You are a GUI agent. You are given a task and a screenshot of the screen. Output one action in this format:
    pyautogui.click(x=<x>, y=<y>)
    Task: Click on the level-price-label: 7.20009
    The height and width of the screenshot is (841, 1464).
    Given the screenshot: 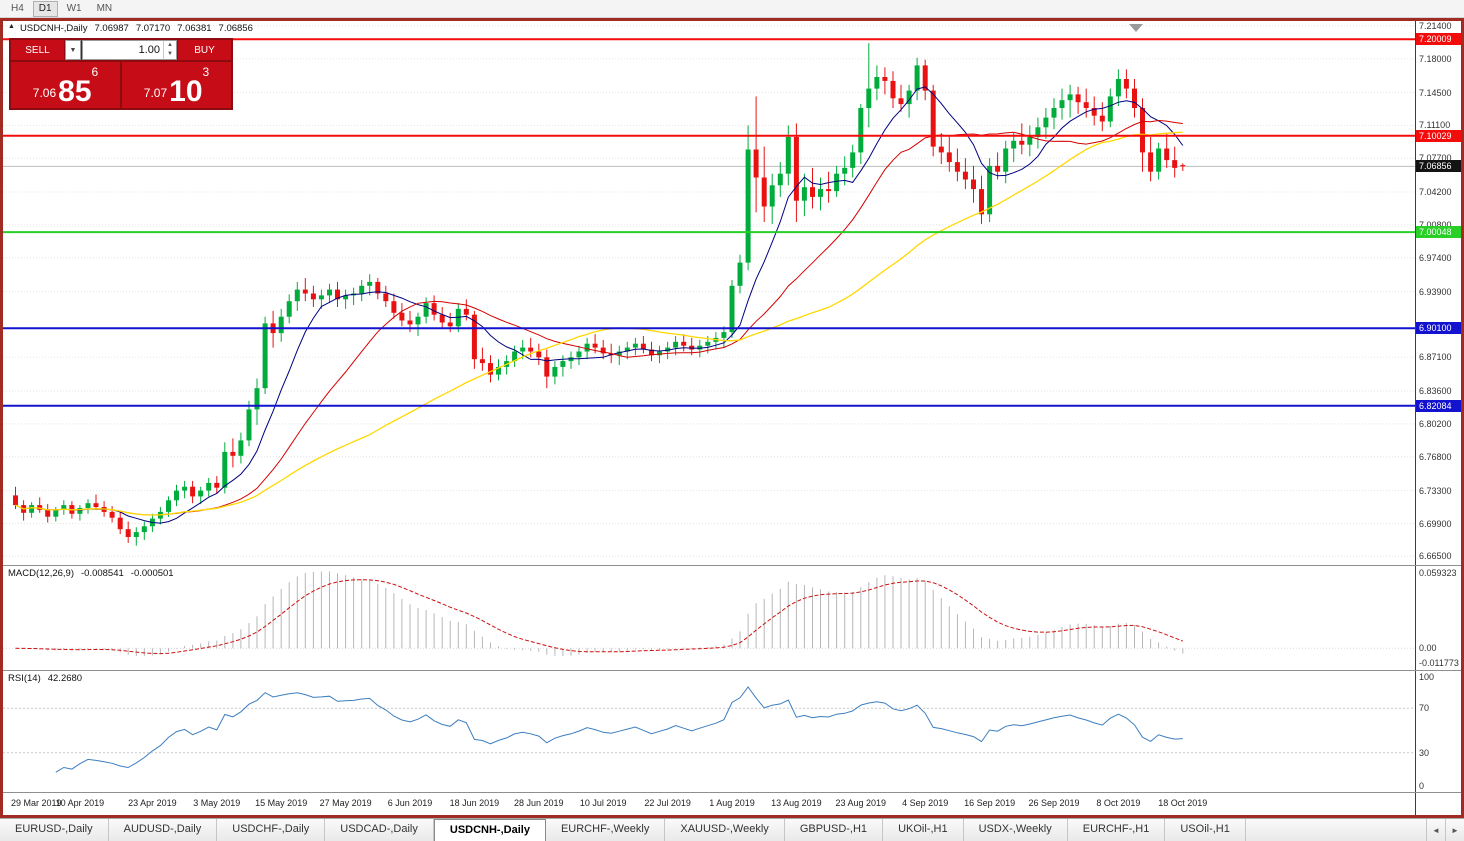 What is the action you would take?
    pyautogui.click(x=1438, y=39)
    